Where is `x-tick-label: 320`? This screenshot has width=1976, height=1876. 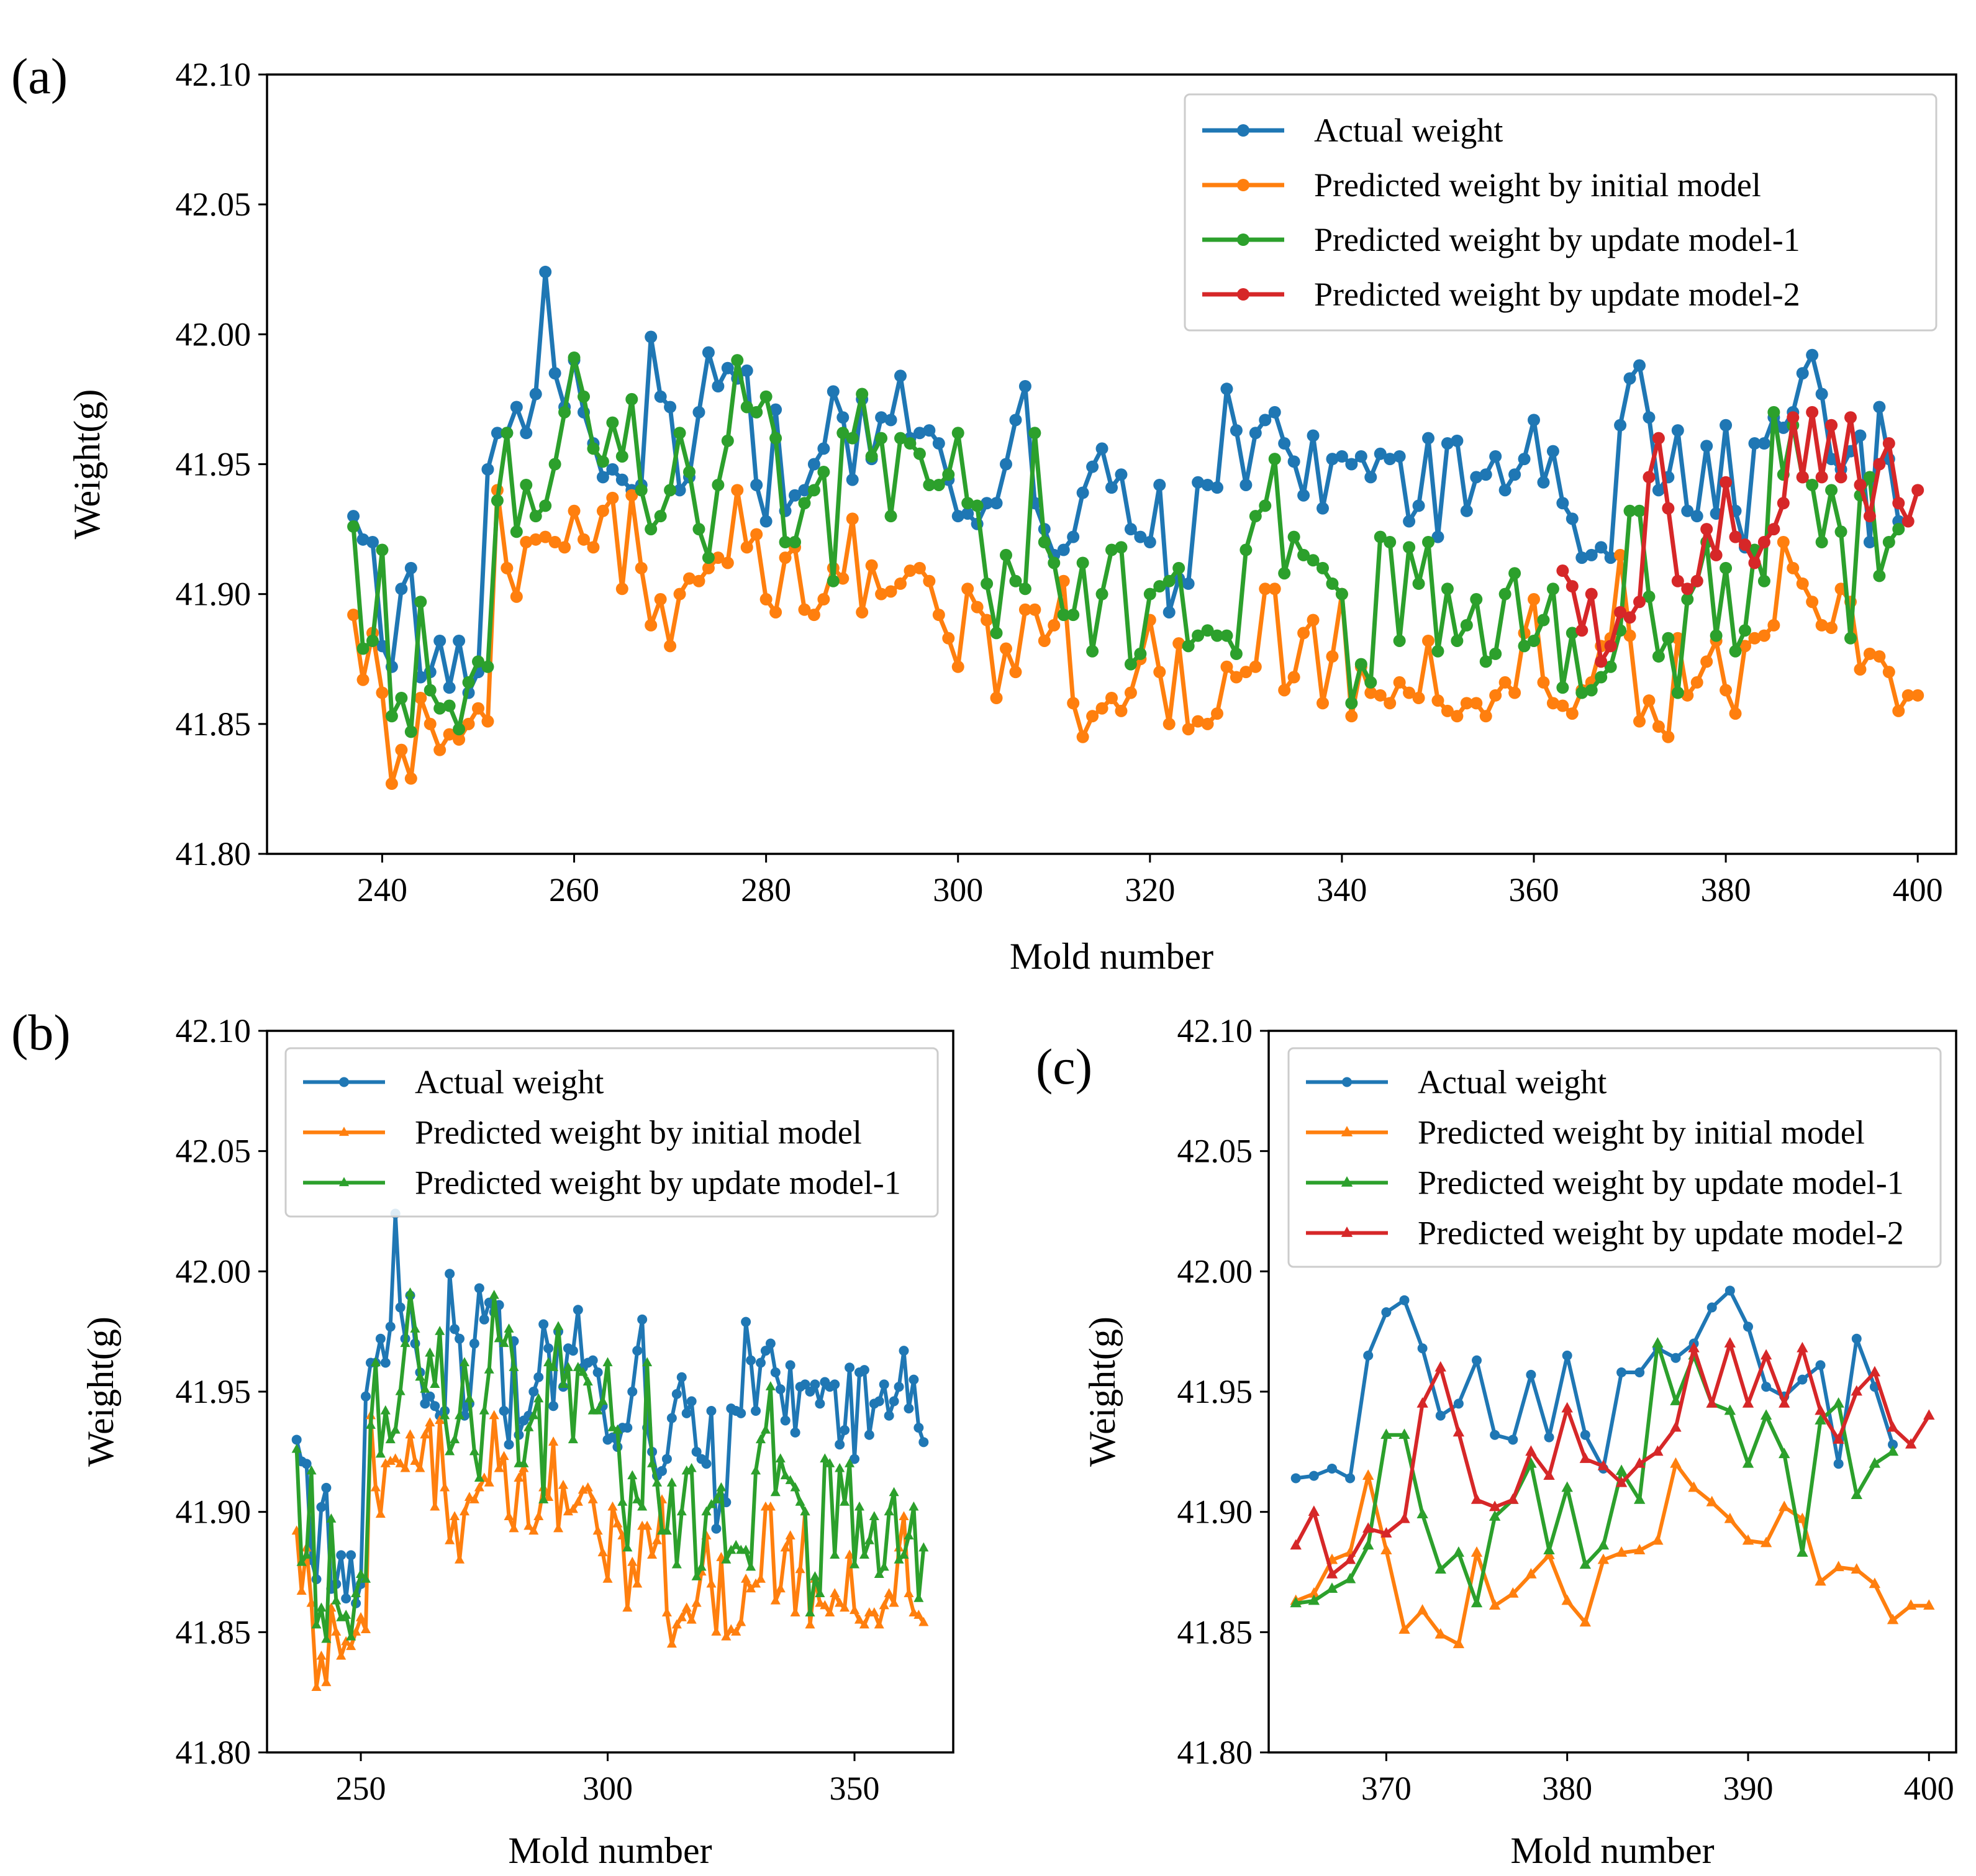 x-tick-label: 320 is located at coordinates (1150, 890).